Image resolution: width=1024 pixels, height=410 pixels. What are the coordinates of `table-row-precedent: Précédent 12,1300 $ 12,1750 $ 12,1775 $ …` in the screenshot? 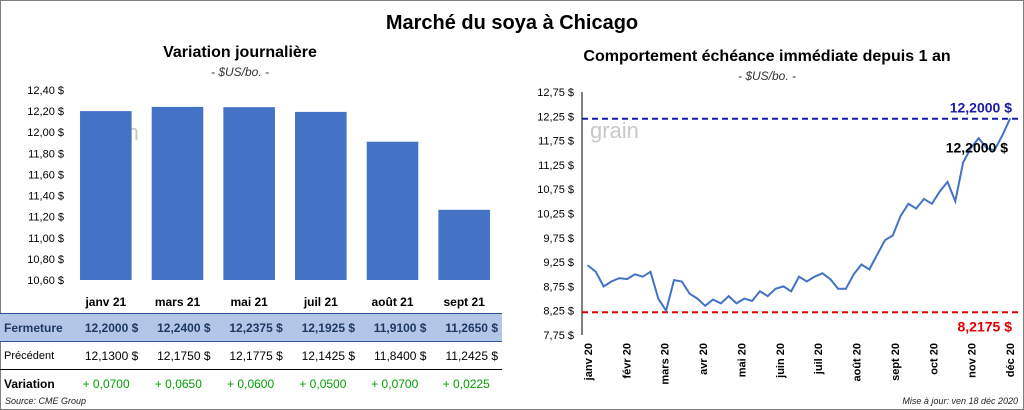 It's located at (251, 355).